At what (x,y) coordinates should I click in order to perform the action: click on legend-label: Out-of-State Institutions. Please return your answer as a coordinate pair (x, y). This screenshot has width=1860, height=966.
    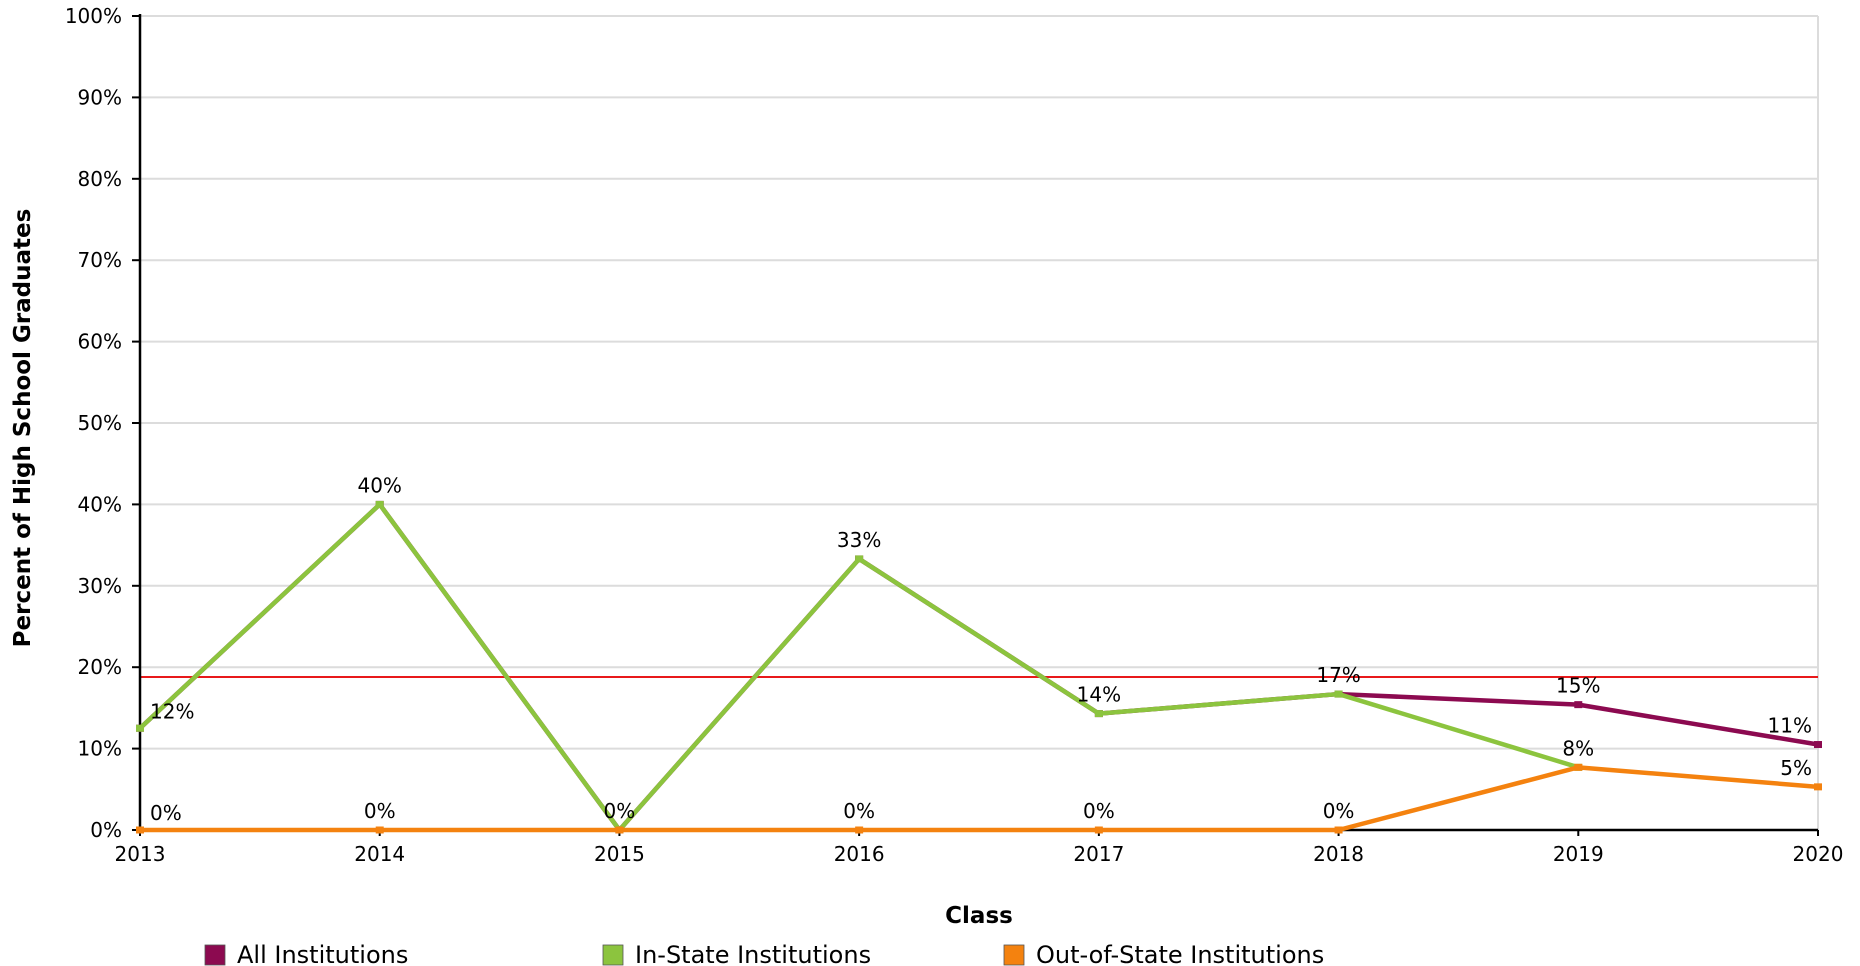
    Looking at the image, I should click on (1180, 953).